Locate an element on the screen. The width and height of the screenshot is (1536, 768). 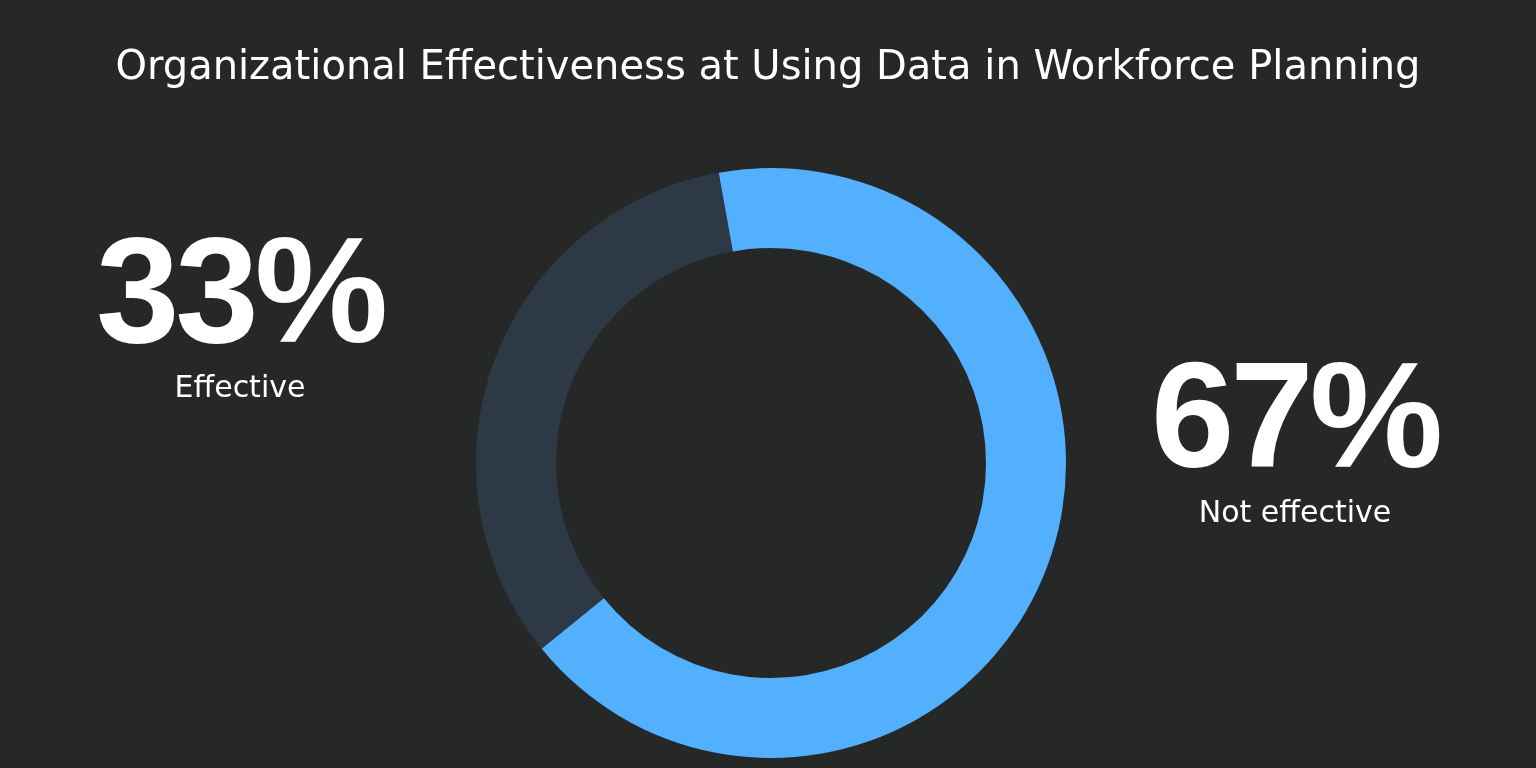
chart-title: Organizational Effectiveness at Using Data in Workforce Planning is located at coordinates (768, 65).